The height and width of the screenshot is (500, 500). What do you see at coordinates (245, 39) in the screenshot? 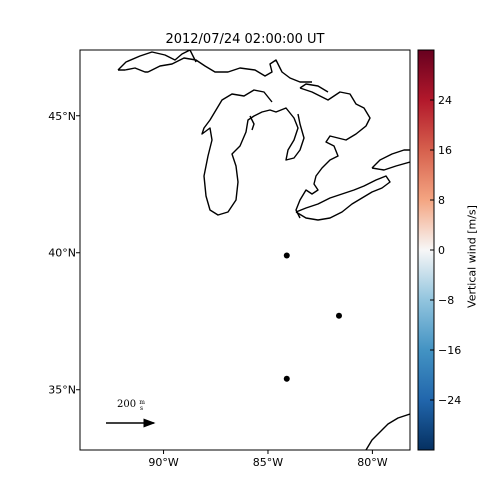
I see `map-title: 2012/07/24 02:00:00 UT` at bounding box center [245, 39].